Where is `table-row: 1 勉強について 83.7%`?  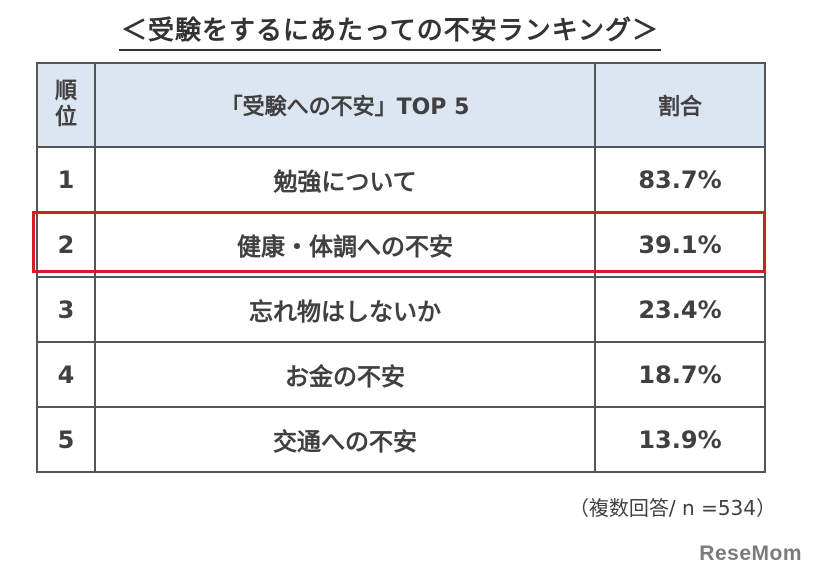
table-row: 1 勉強について 83.7% is located at coordinates (401, 179).